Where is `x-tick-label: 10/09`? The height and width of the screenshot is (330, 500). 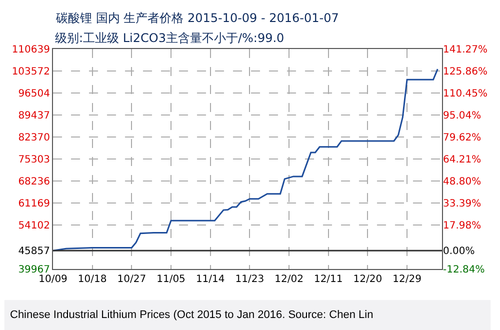 x-tick-label: 10/09 is located at coordinates (53, 279).